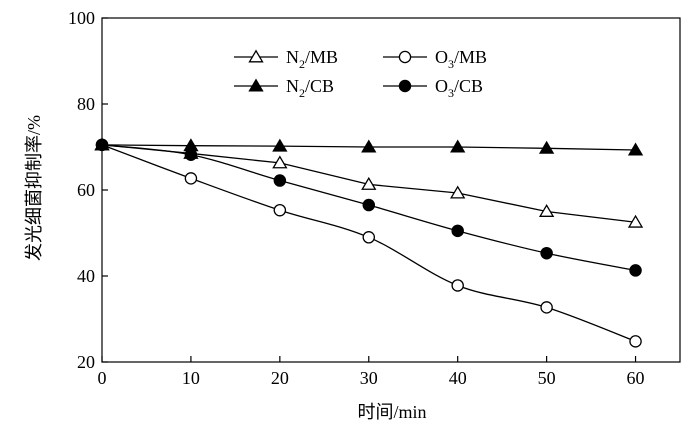  Describe the element at coordinates (191, 378) in the screenshot. I see `x-tick-label: 10` at that location.